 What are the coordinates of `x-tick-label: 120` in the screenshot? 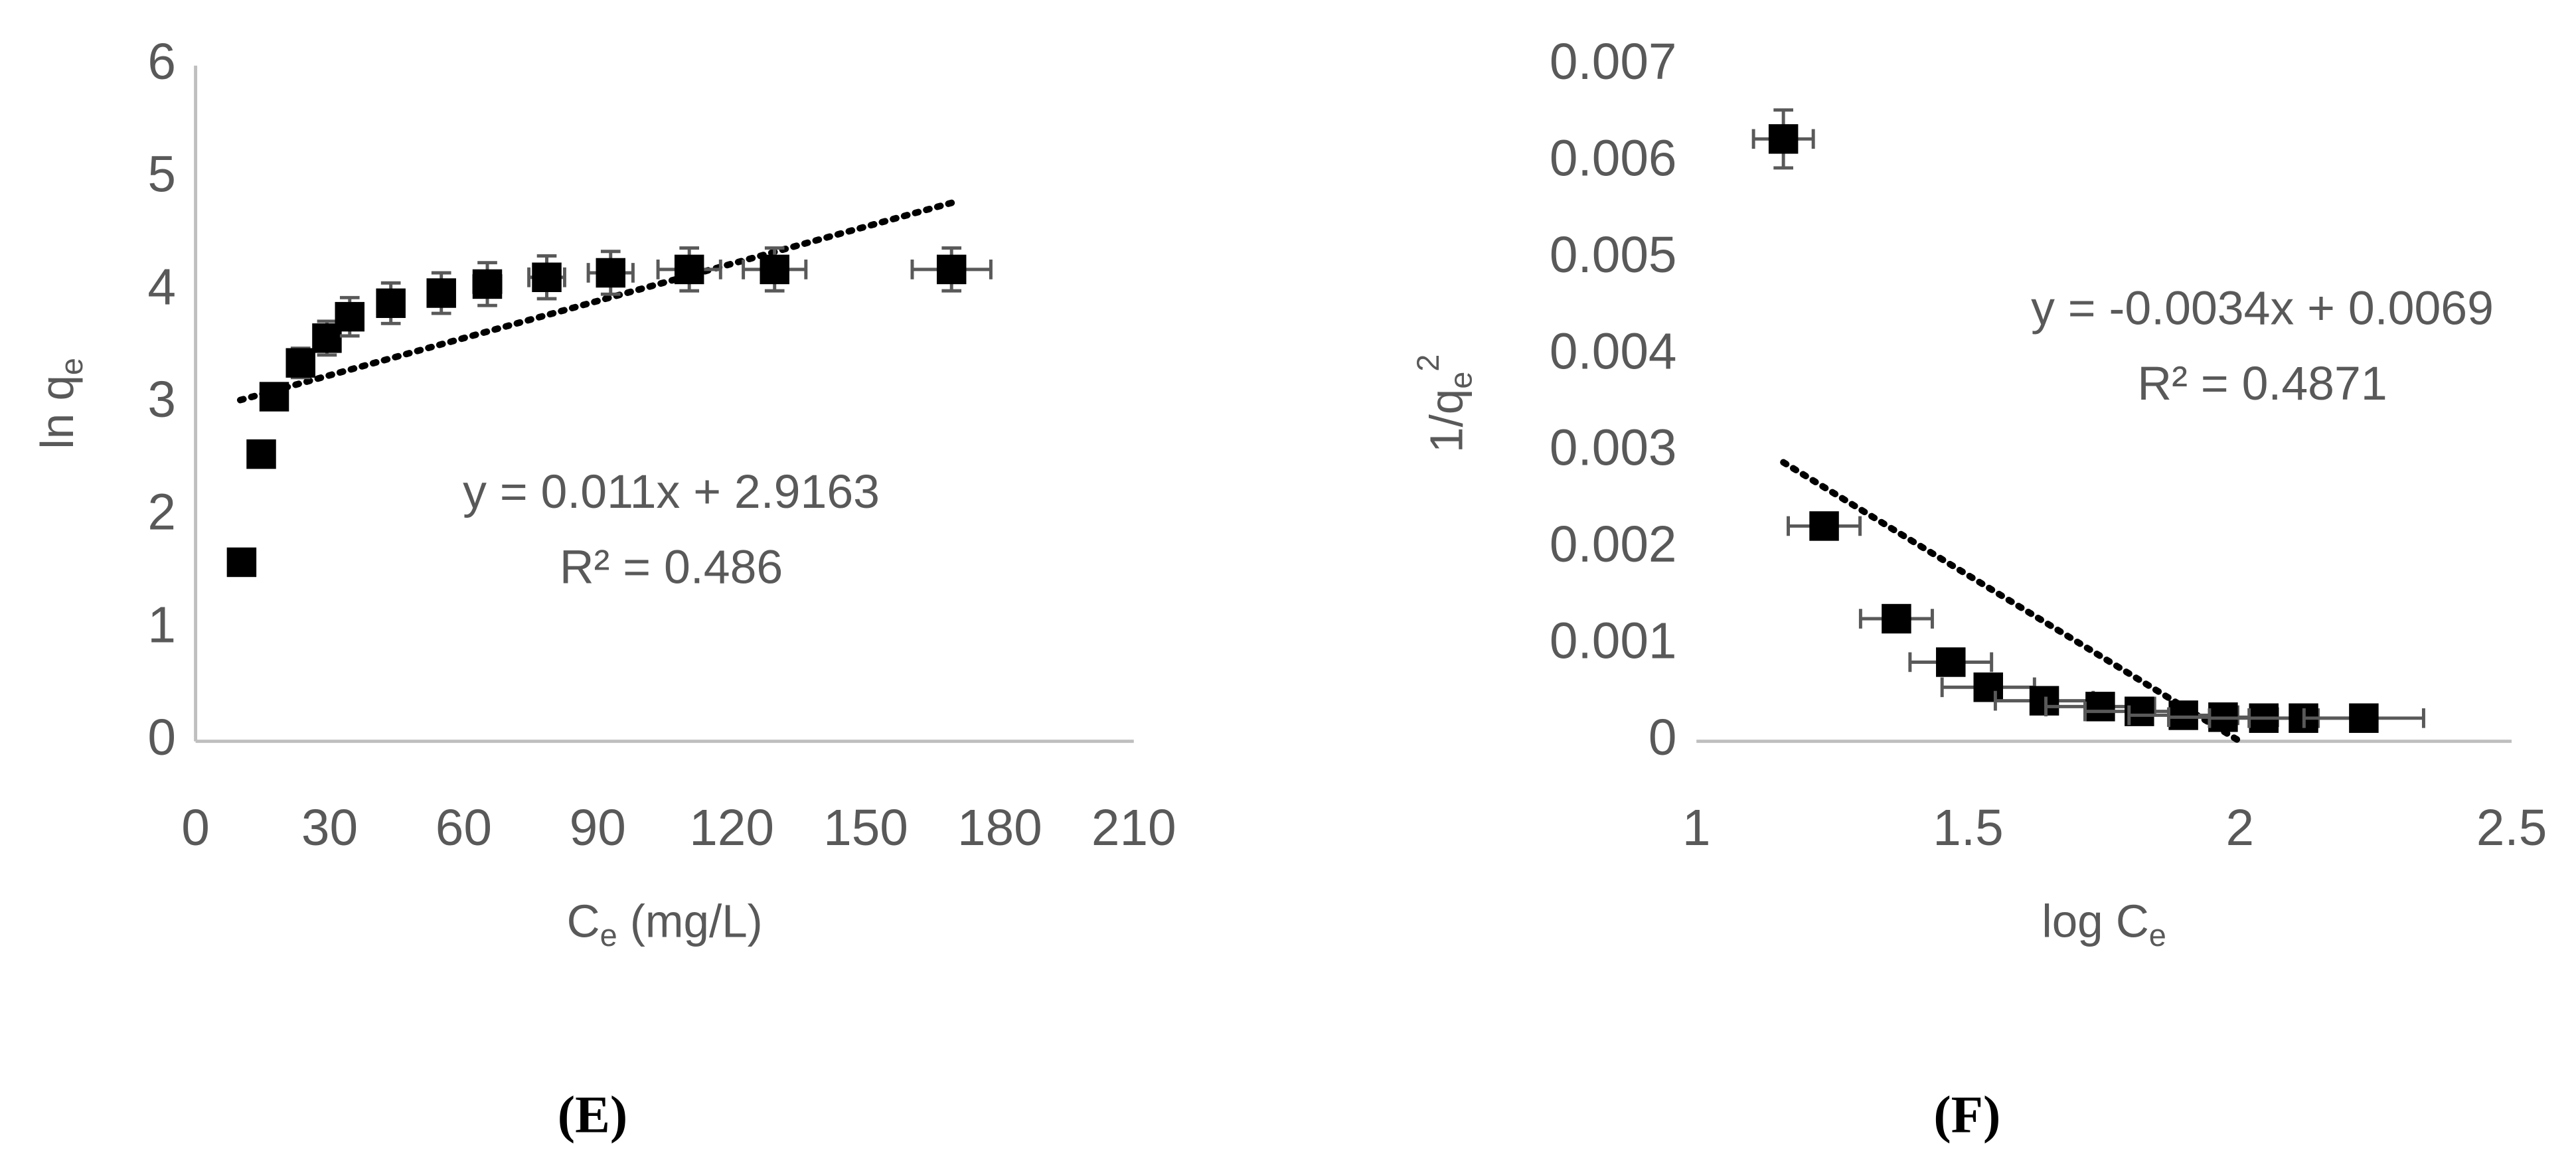 It's located at (731, 828).